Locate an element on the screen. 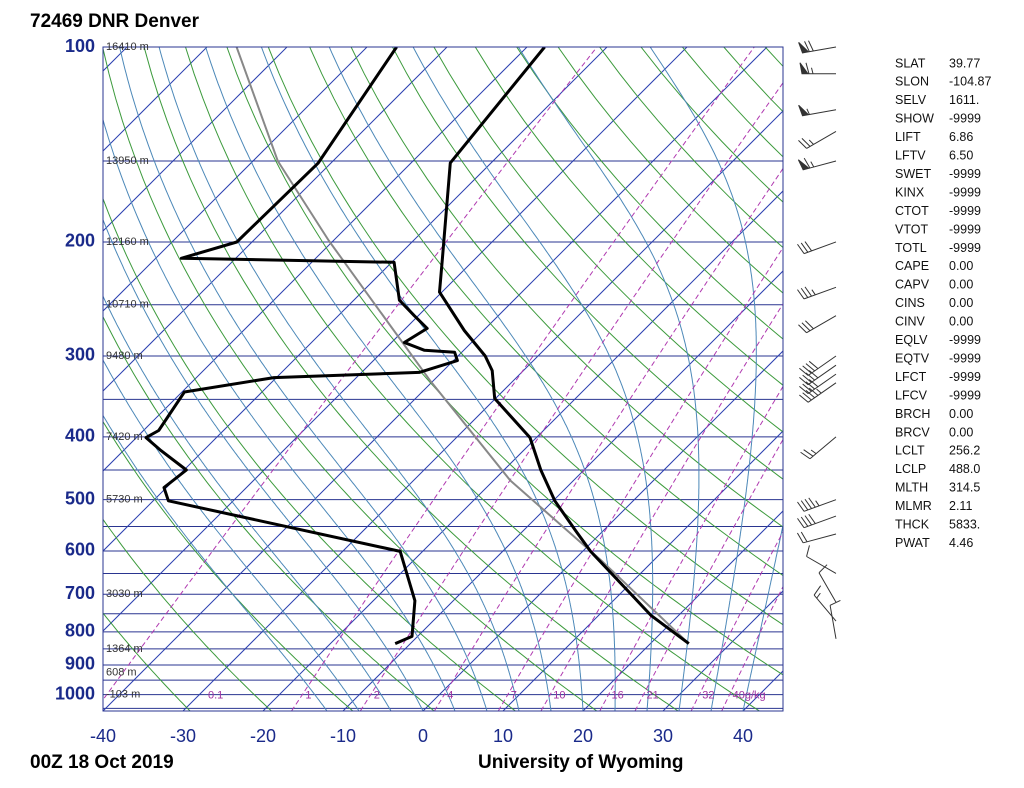 This screenshot has height=788, width=1024. y-tick-label: 800 is located at coordinates (80, 631).